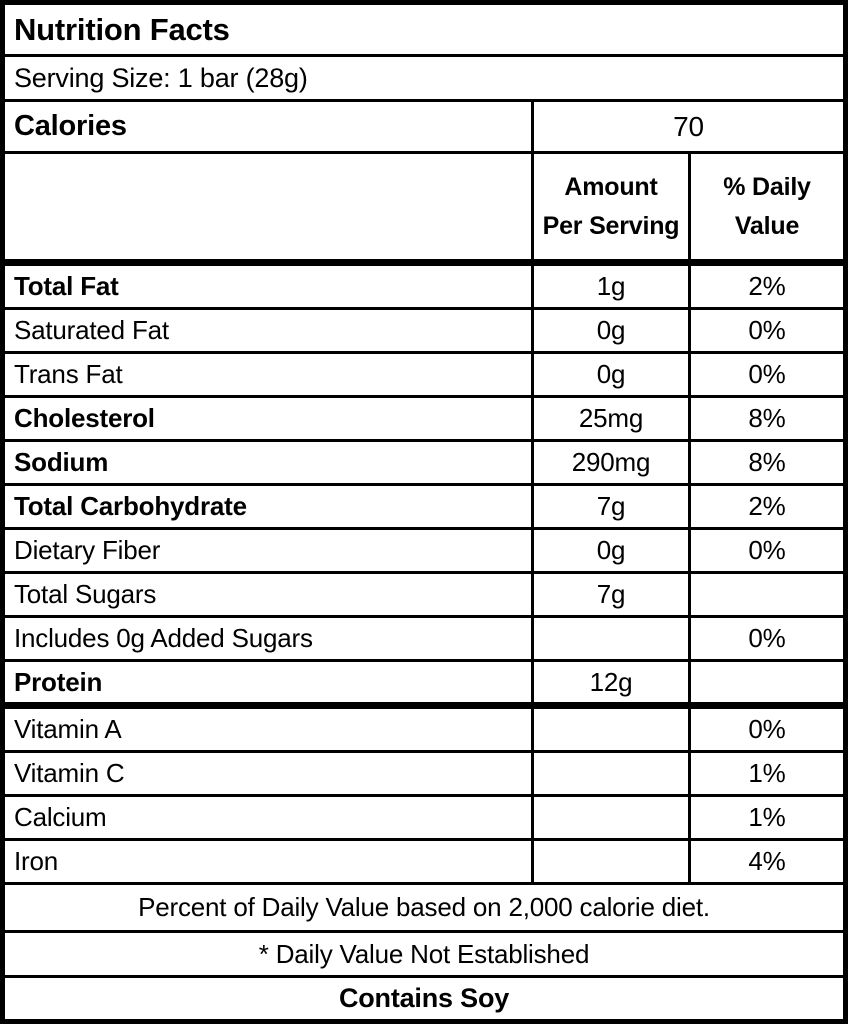  Describe the element at coordinates (424, 464) in the screenshot. I see `nutrient-row-sodium: Sodium 290mg 8%` at that location.